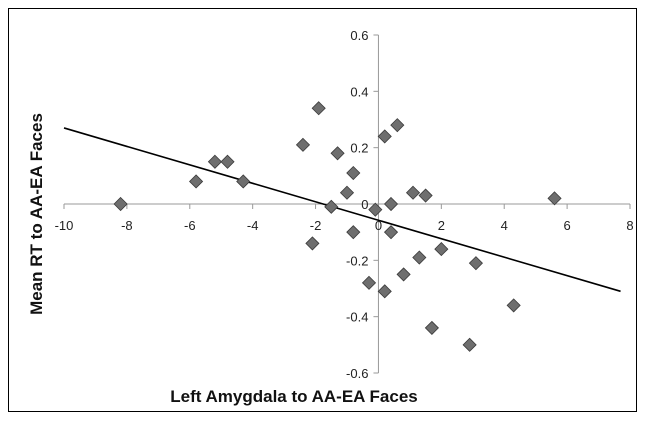  What do you see at coordinates (359, 35) in the screenshot?
I see `y-tick-label: 0.6` at bounding box center [359, 35].